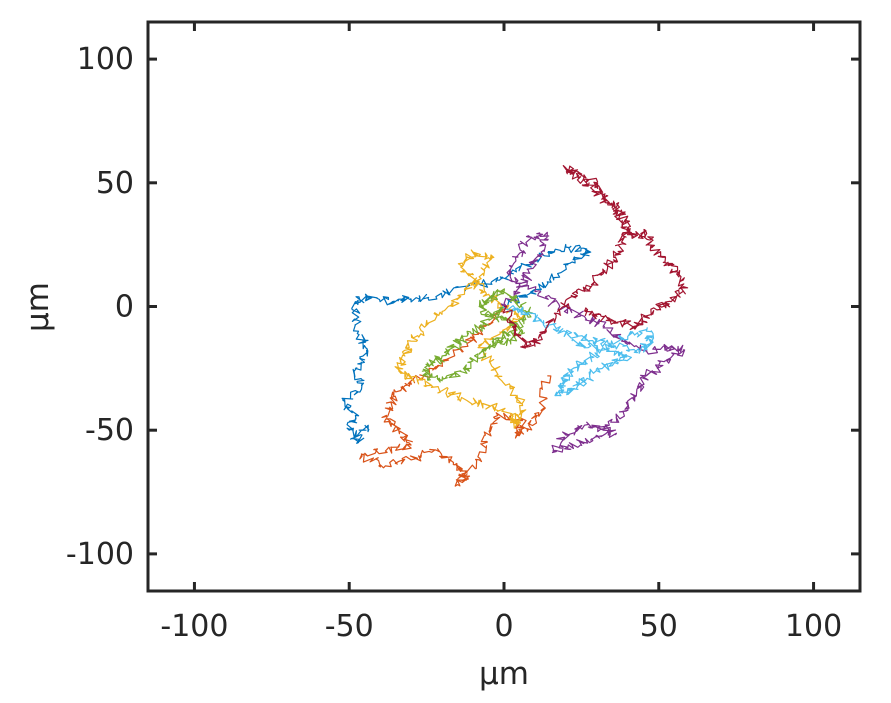 The image size is (891, 703). What do you see at coordinates (100, 307) in the screenshot?
I see `y-tick-labels: 100 50 0 -50 -100` at bounding box center [100, 307].